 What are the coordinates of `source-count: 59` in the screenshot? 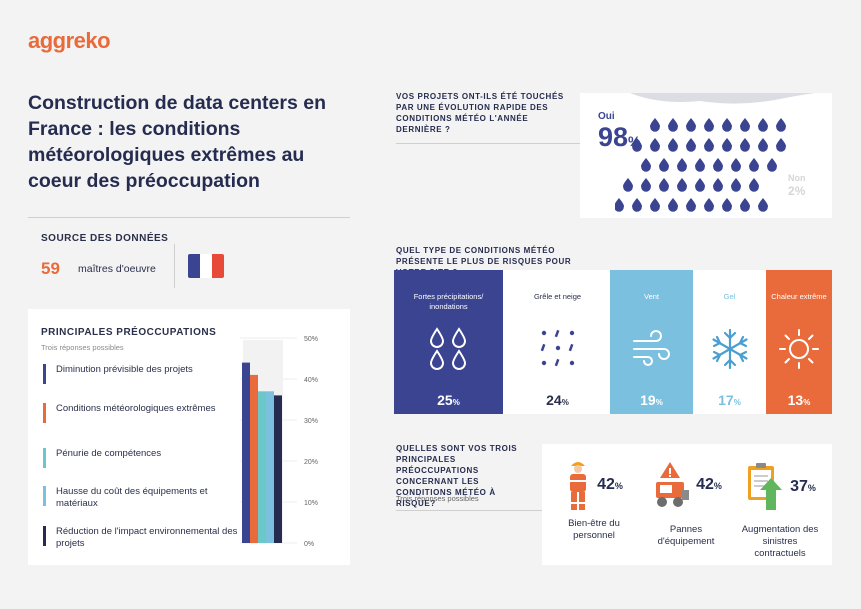 It's located at (50, 268).